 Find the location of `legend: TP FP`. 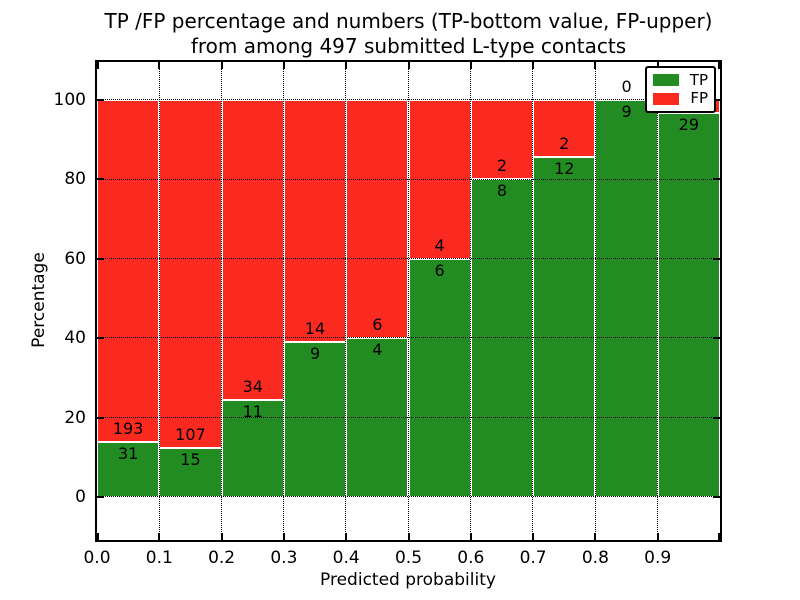

legend: TP FP is located at coordinates (680, 89).